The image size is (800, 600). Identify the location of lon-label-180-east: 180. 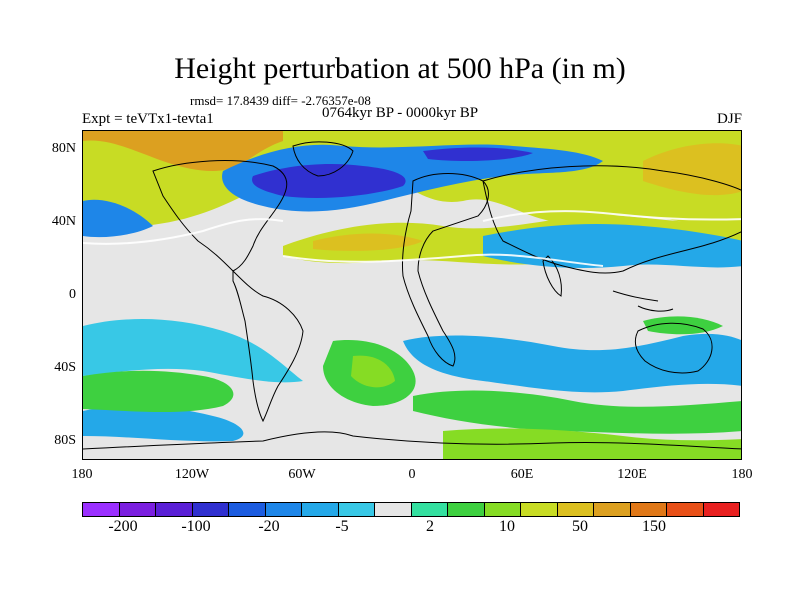
(742, 474).